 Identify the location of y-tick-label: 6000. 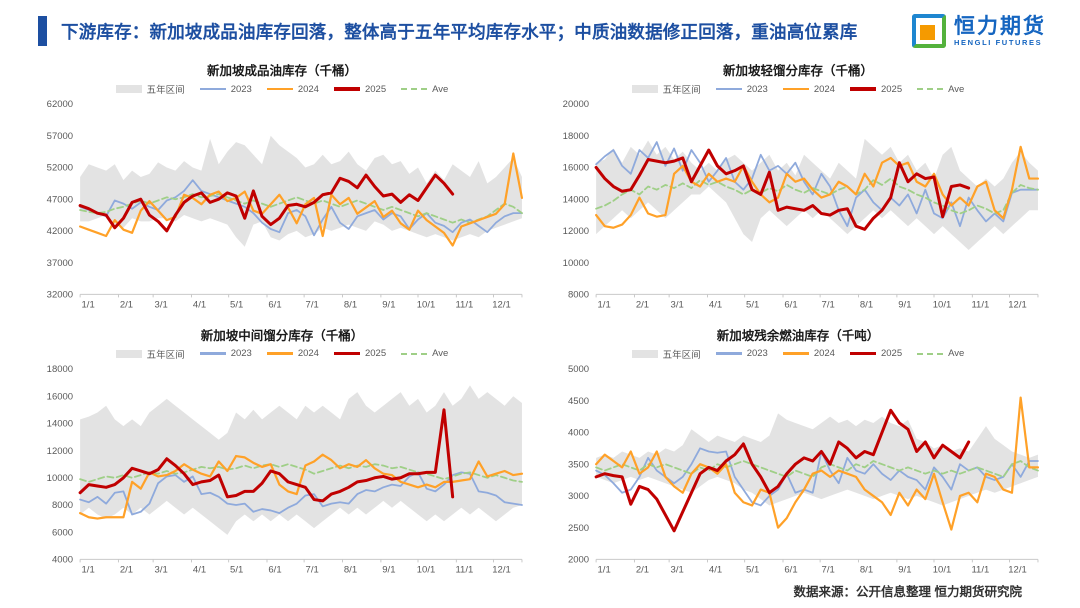
(62, 532).